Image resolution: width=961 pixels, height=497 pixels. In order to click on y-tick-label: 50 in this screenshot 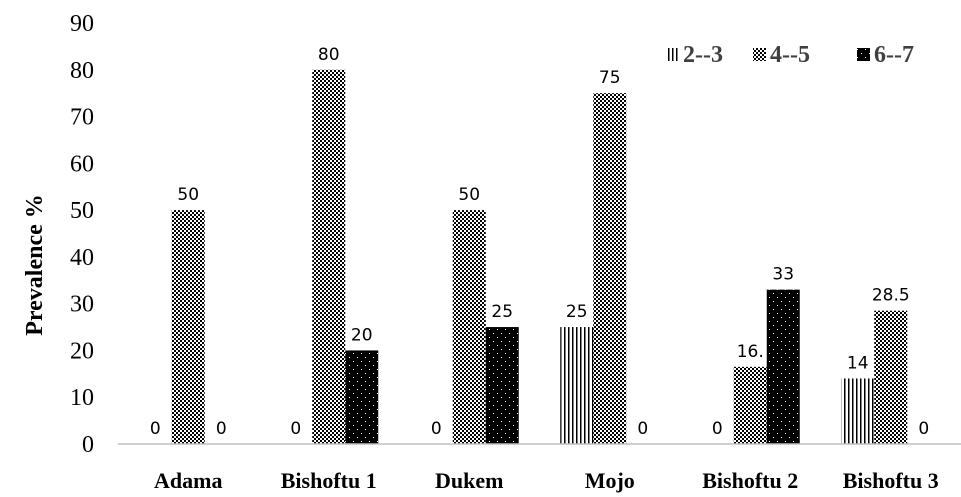, I will do `click(82, 211)`.